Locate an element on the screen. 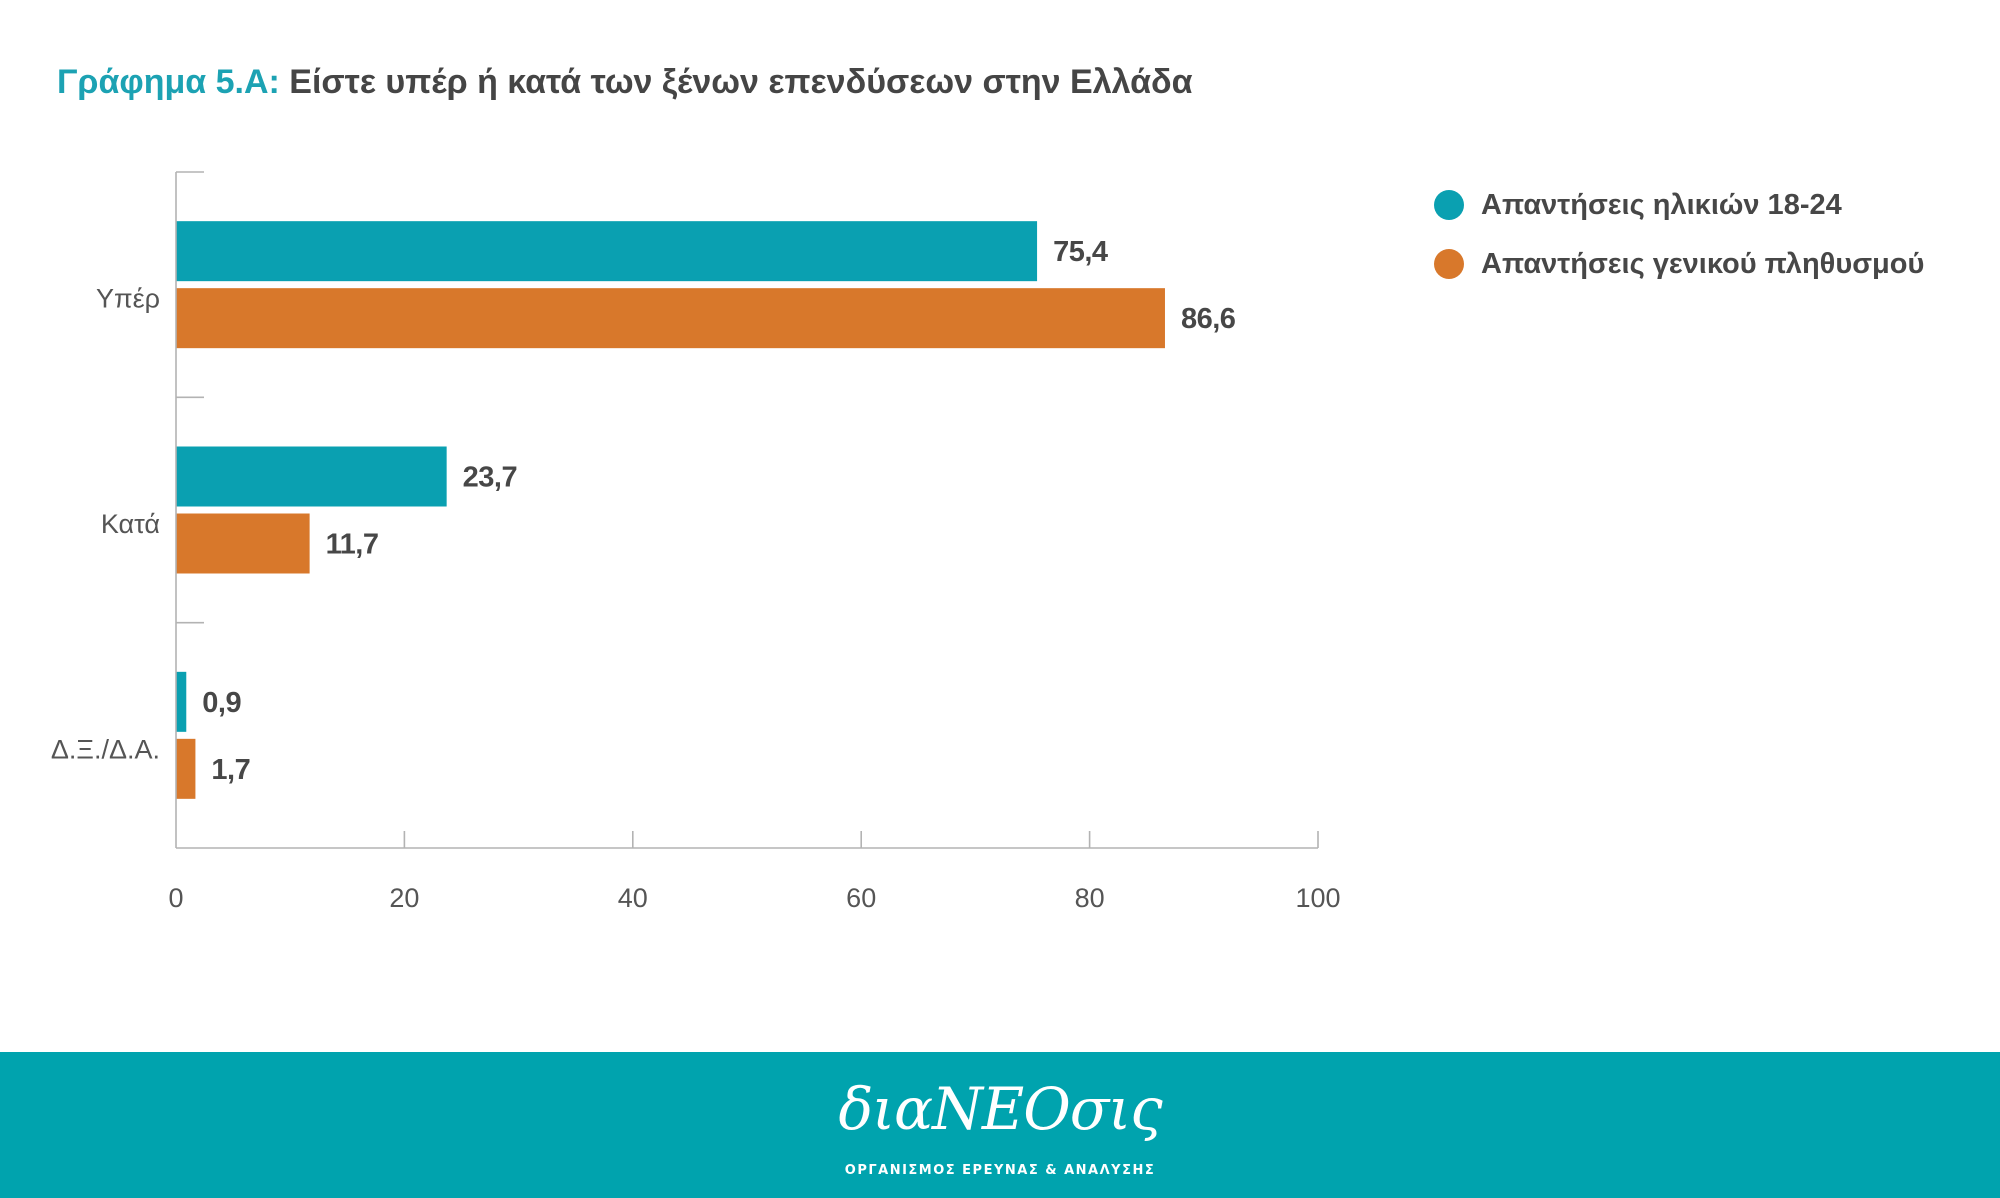 This screenshot has width=2000, height=1198. value-label: 11,7 is located at coordinates (352, 545).